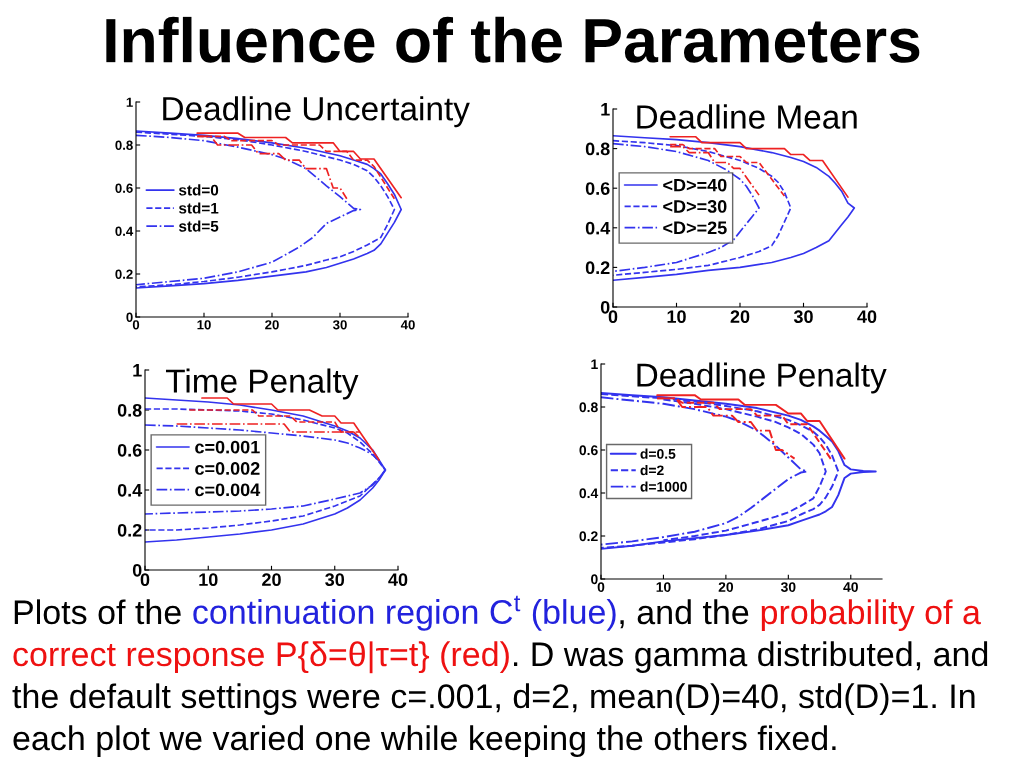  I want to click on legend-label: std=5, so click(198, 226).